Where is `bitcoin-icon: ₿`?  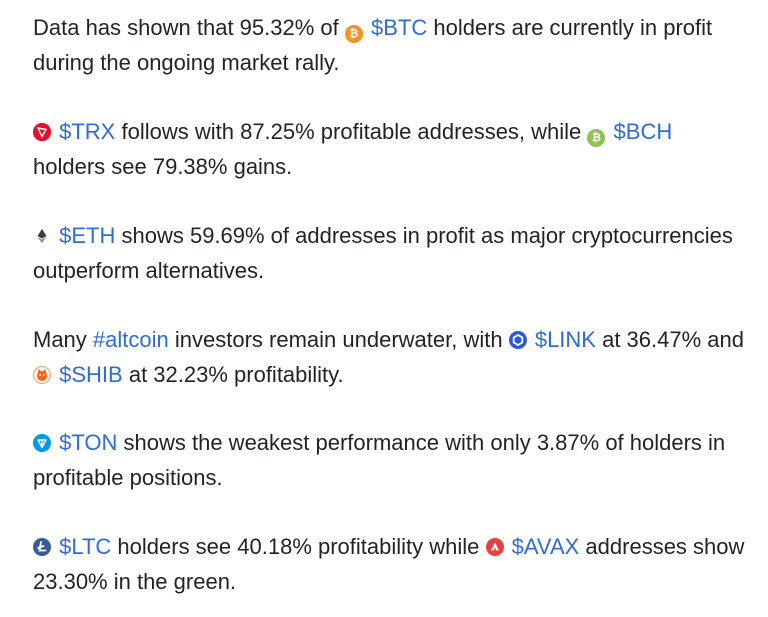
bitcoin-icon: ₿ is located at coordinates (353, 34).